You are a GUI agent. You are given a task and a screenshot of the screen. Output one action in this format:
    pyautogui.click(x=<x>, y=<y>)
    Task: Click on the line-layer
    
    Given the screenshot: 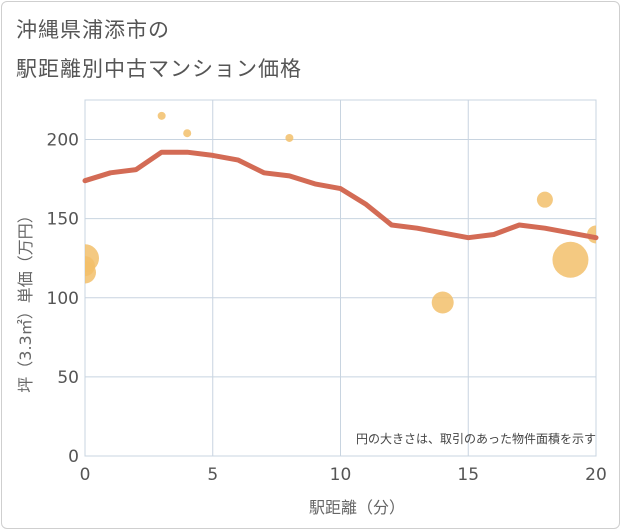 What is the action you would take?
    pyautogui.click(x=340, y=195)
    